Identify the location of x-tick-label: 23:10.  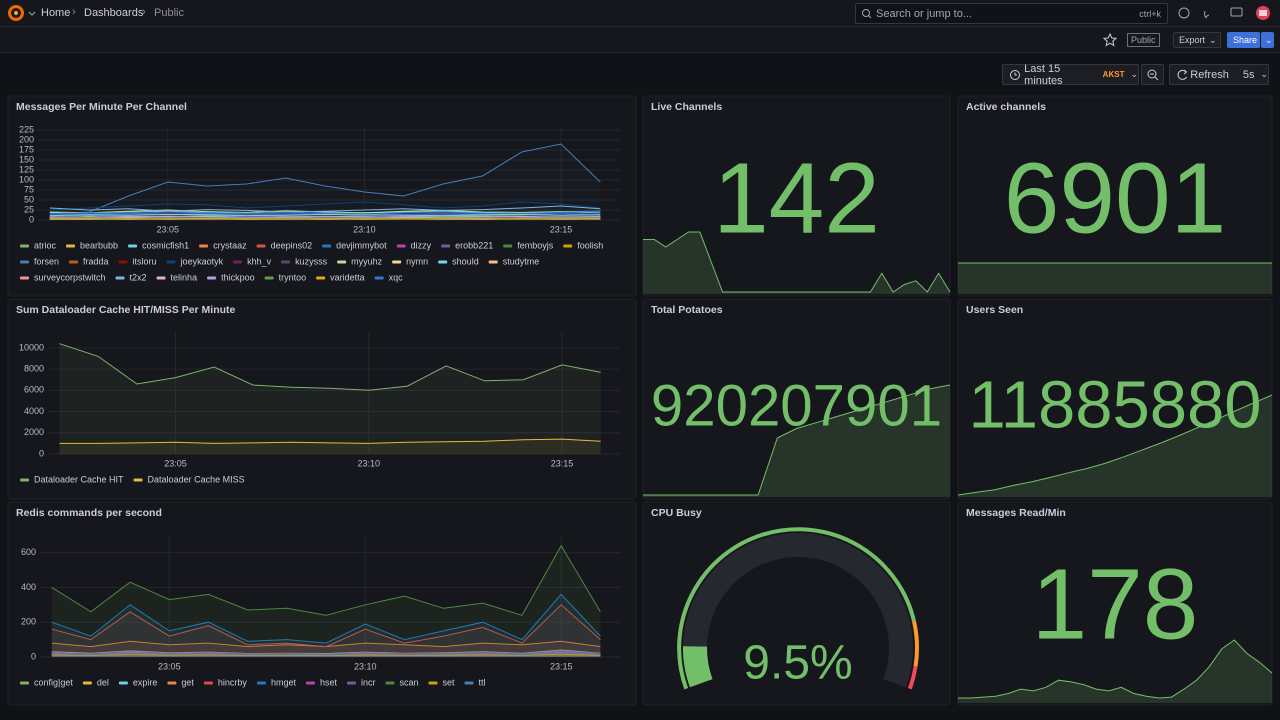
(369, 463).